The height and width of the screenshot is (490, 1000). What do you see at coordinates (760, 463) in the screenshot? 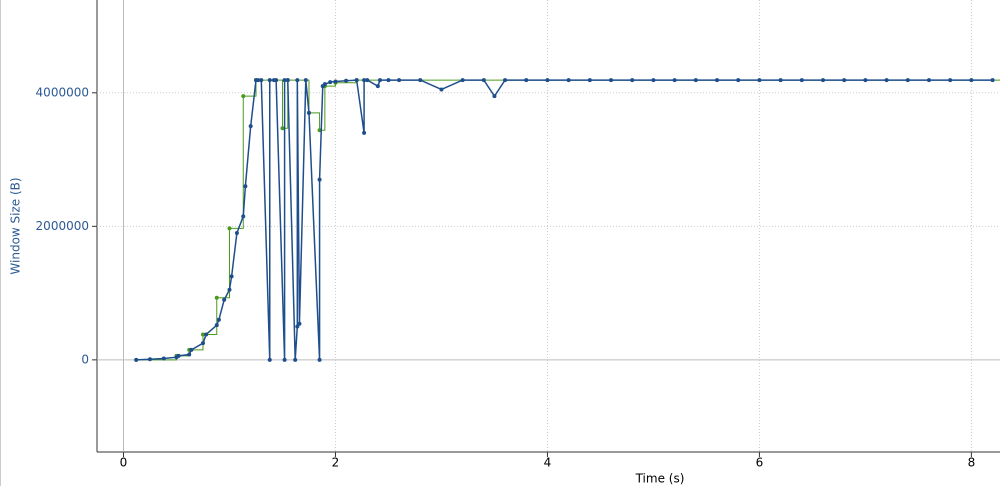
I see `x-tick-label: 6` at bounding box center [760, 463].